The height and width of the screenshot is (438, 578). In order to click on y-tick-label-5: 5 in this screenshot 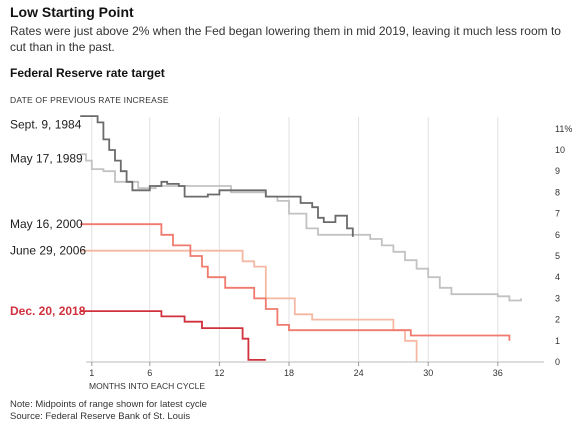, I will do `click(557, 256)`.